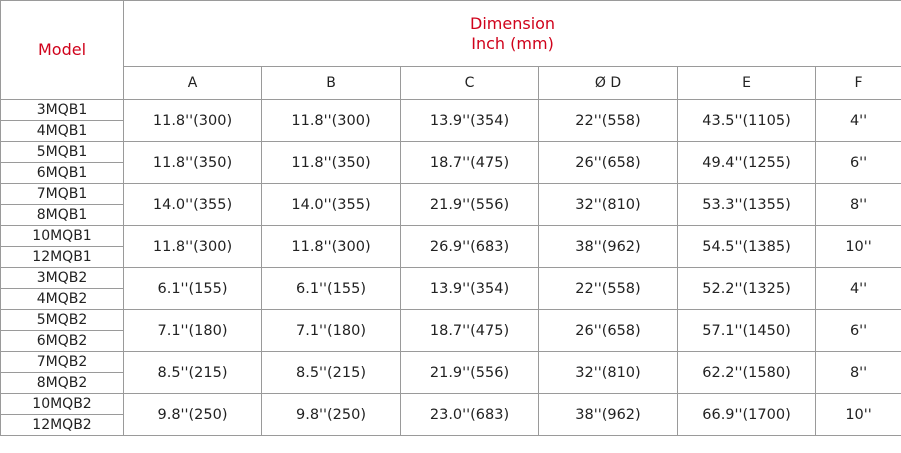 This screenshot has width=901, height=453. Describe the element at coordinates (62, 383) in the screenshot. I see `model-cell: 8MQB2` at that location.